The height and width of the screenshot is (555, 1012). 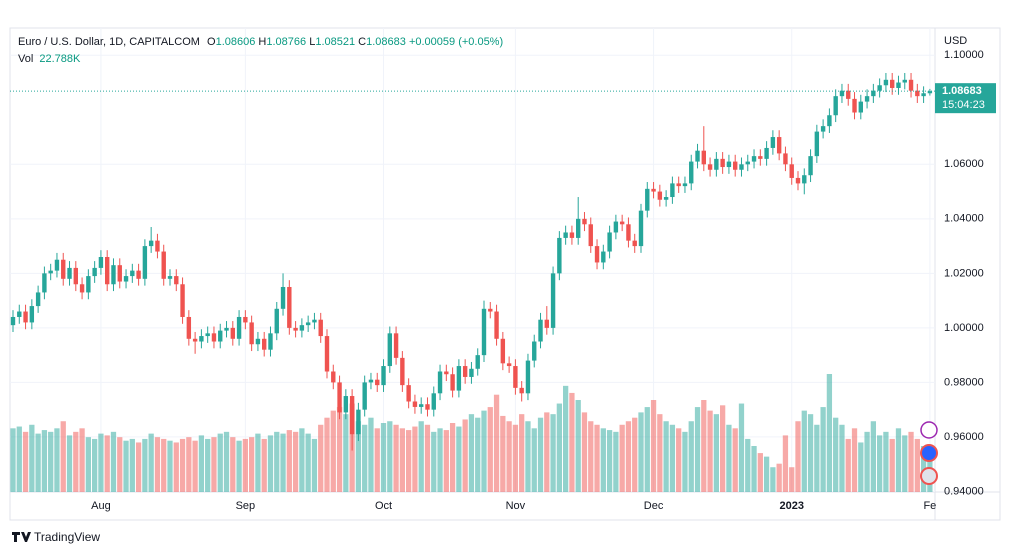 What do you see at coordinates (25, 59) in the screenshot?
I see `volume-label: Vol` at bounding box center [25, 59].